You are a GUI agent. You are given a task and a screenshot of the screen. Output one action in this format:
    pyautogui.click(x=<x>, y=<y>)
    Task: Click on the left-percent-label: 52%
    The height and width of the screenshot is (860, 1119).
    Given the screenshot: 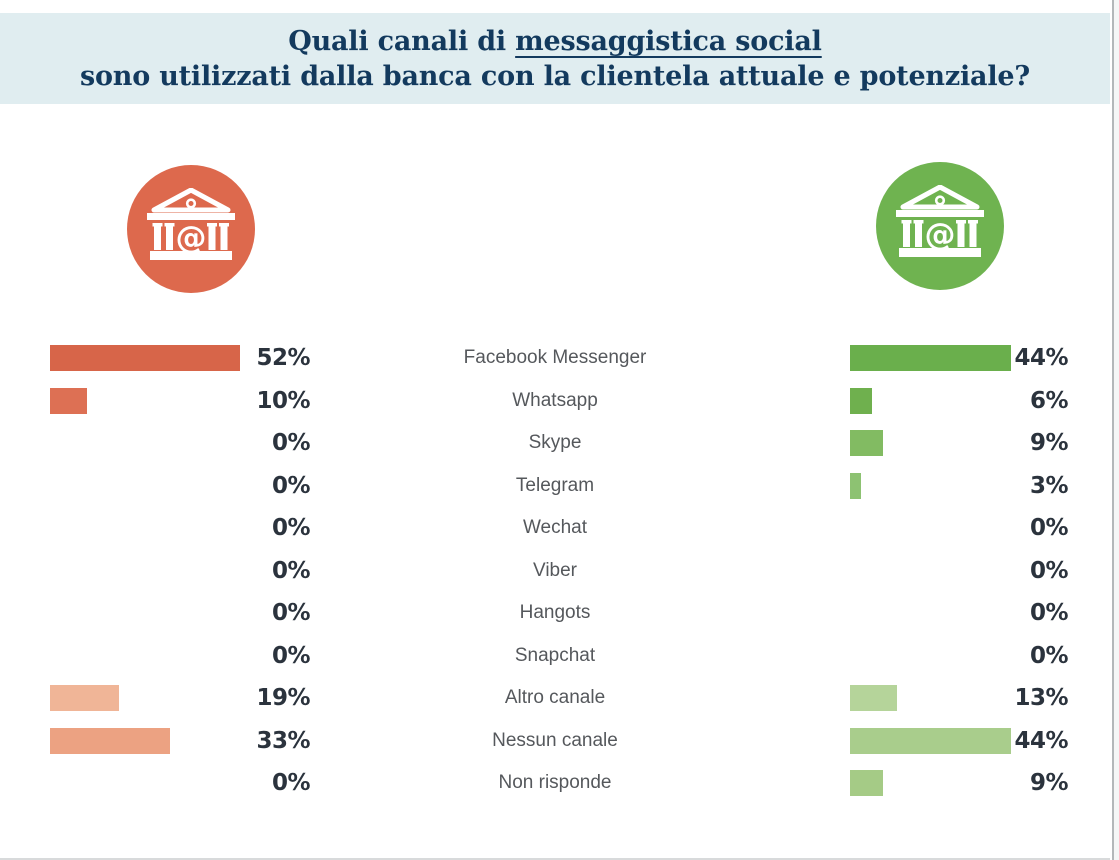 What is the action you would take?
    pyautogui.click(x=283, y=358)
    